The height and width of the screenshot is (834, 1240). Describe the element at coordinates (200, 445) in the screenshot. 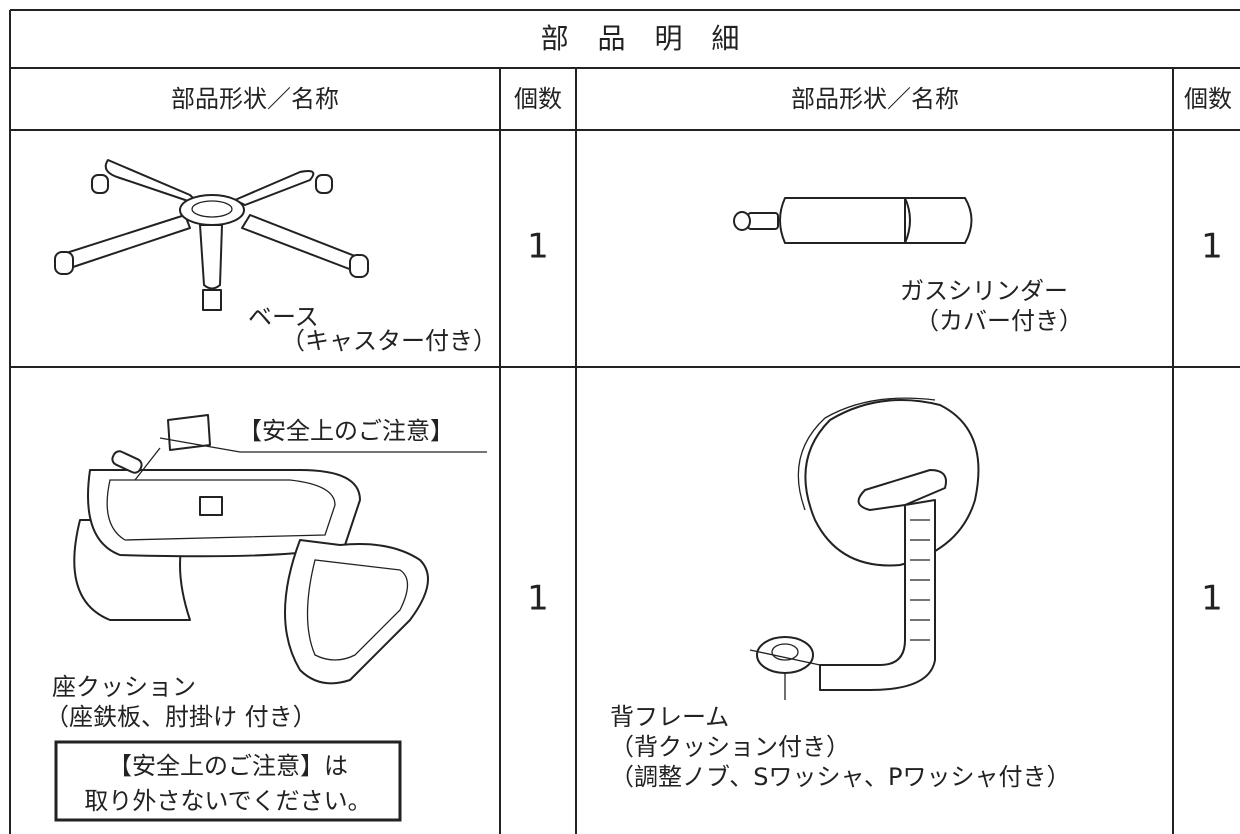

I see `callout-leader` at that location.